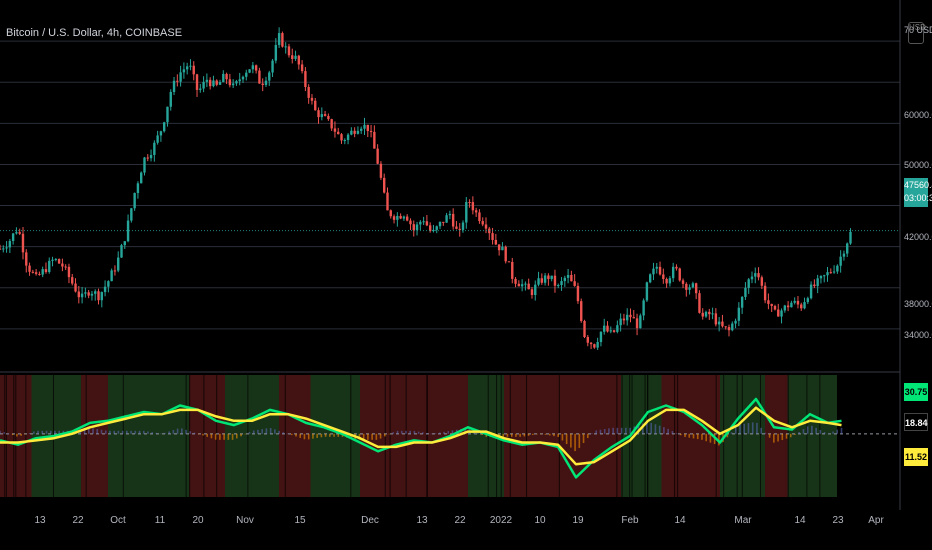  I want to click on x-tick-label: 14, so click(680, 520).